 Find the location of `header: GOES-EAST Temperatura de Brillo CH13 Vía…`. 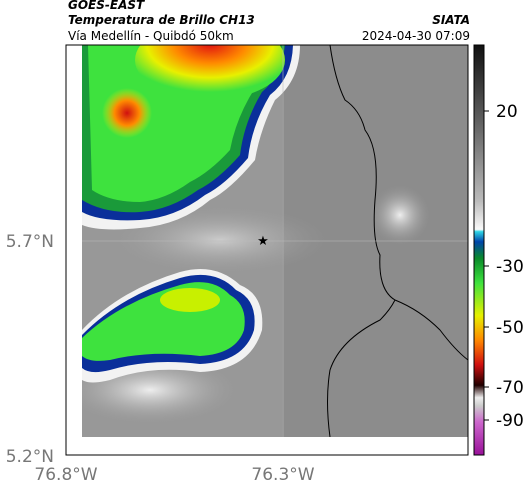

header: GOES-EAST Temperatura de Brillo CH13 Vía… is located at coordinates (269, 21).